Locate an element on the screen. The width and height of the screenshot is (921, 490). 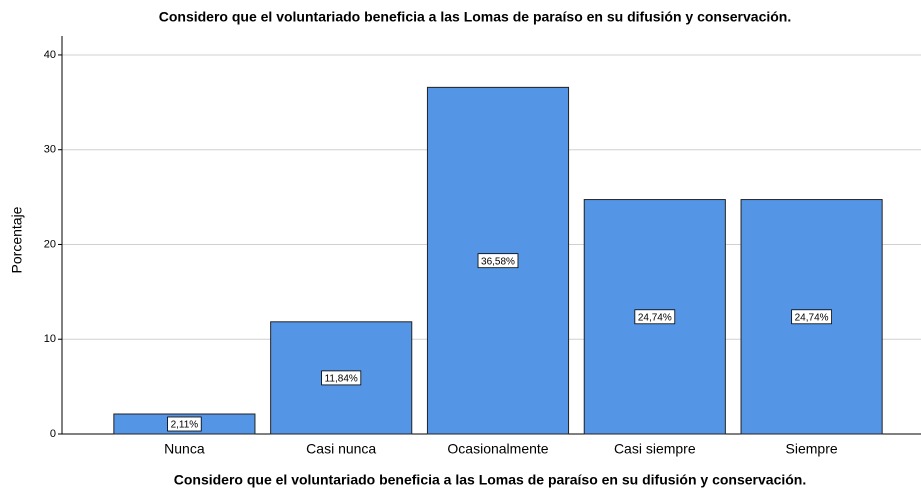
x-tick-label: Casi siempre is located at coordinates (655, 449).